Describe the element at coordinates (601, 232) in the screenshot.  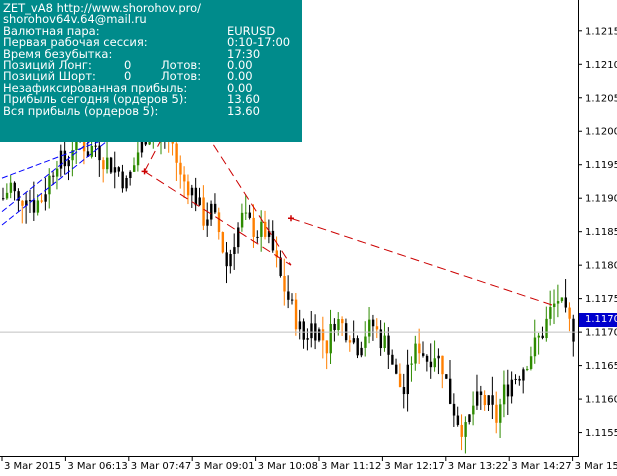
I see `price-tick-label: 1.1185` at that location.